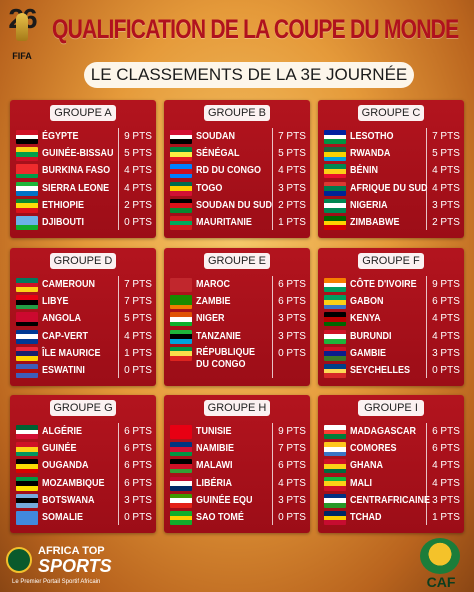  I want to click on team-name: AFRIQUE DU SUD, so click(389, 188).